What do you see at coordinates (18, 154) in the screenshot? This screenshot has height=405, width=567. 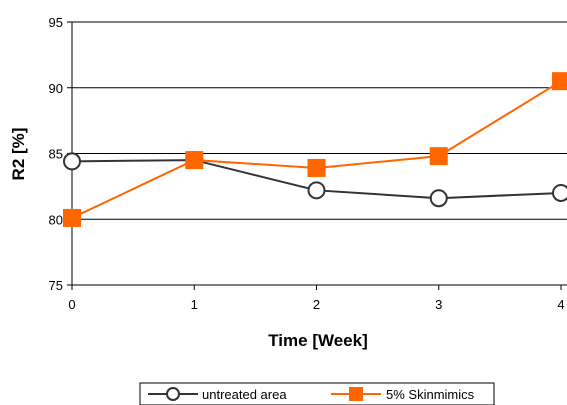 I see `y-axis-title: R2 [%]` at bounding box center [18, 154].